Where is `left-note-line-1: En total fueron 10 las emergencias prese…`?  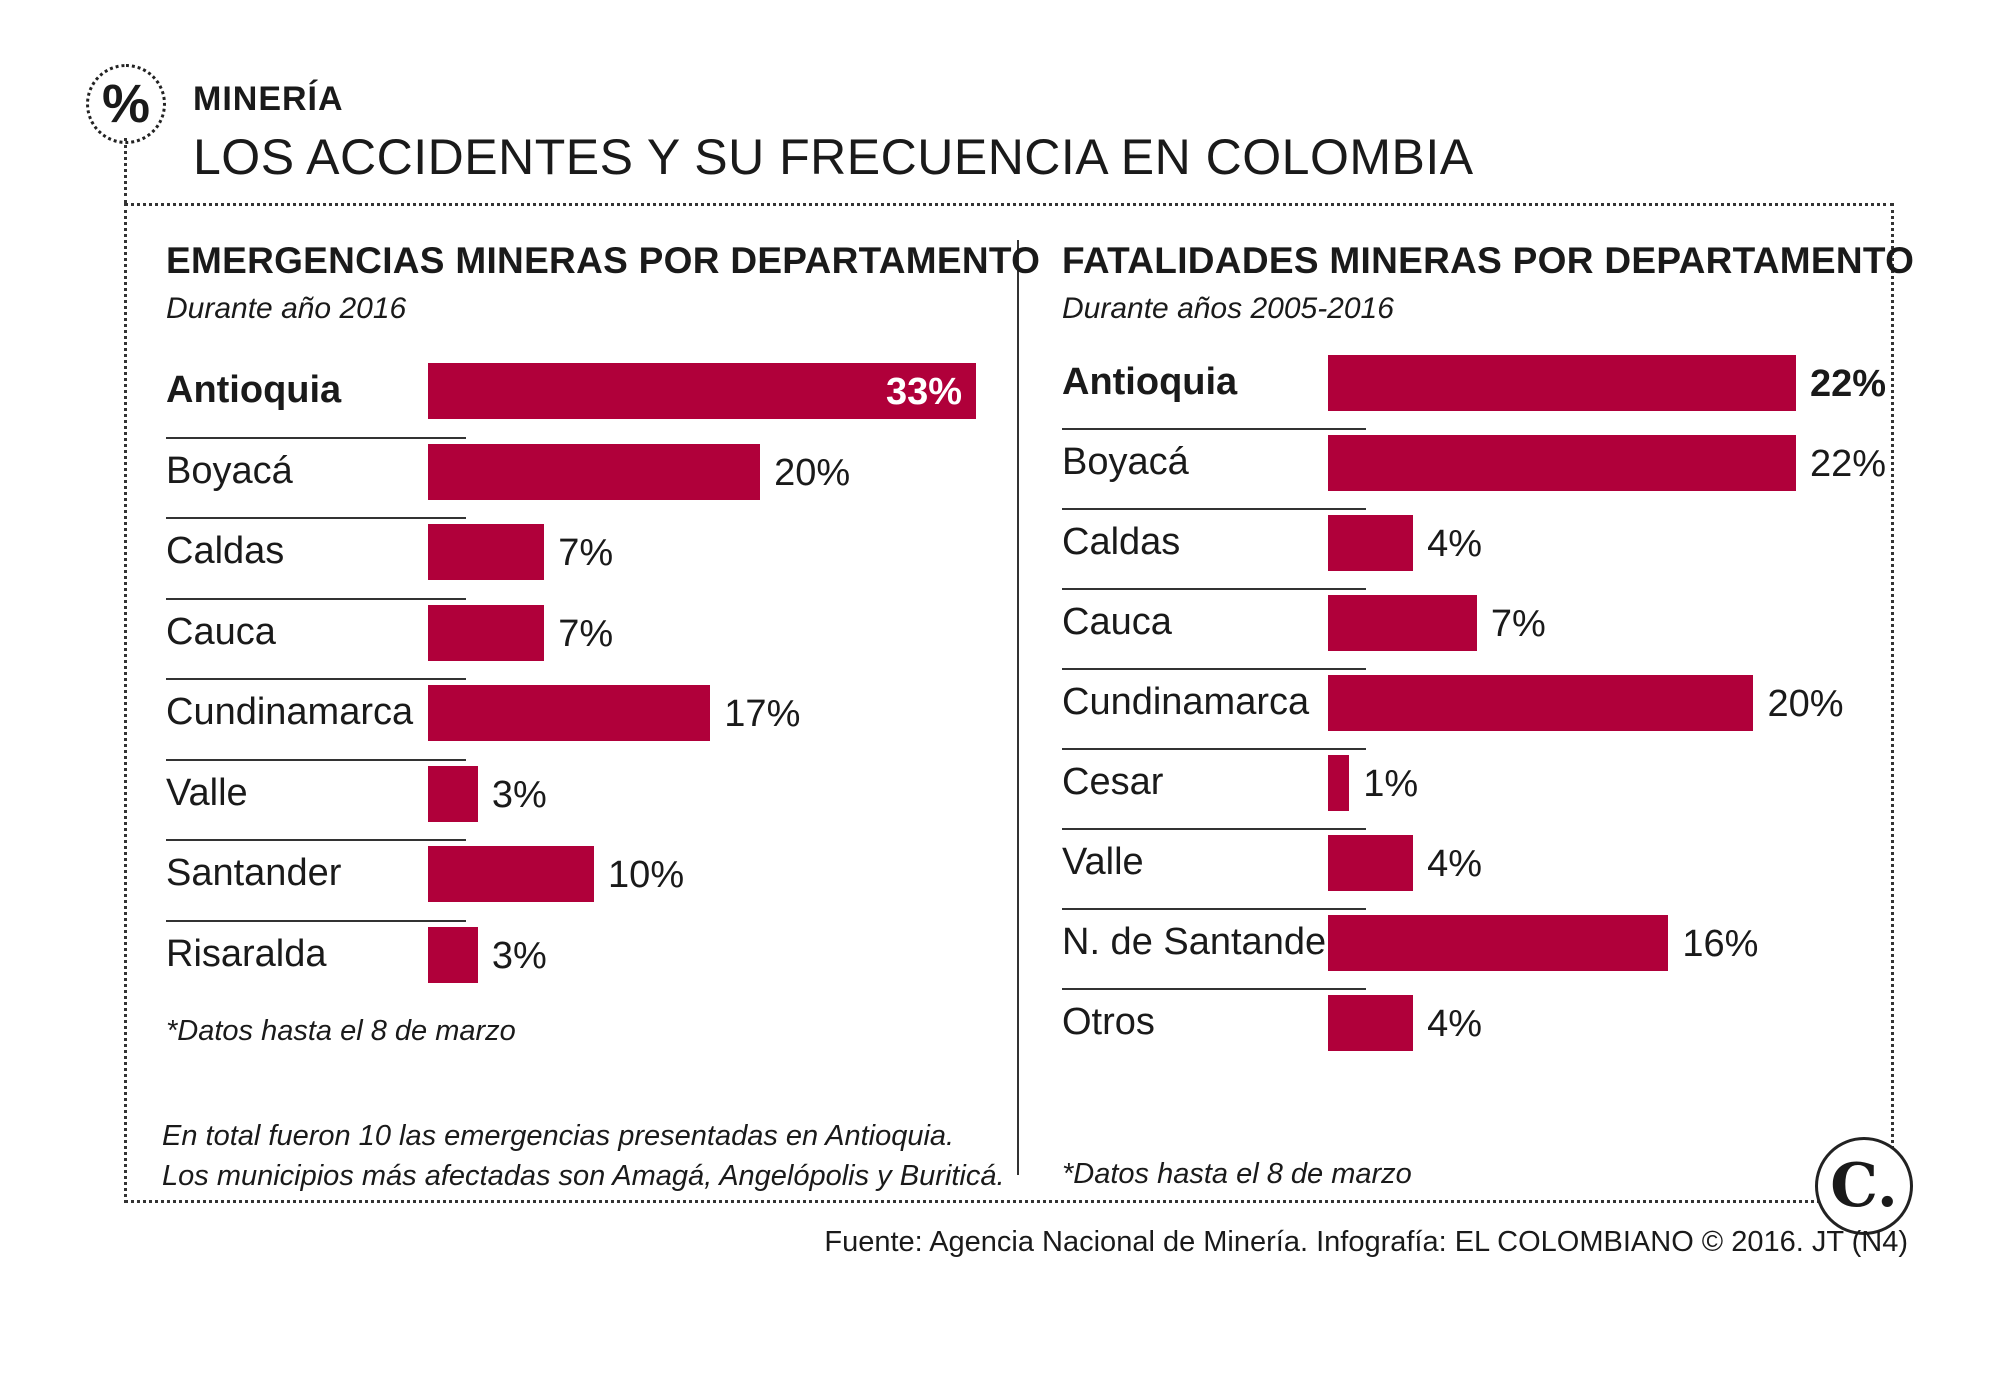
left-note-line-1: En total fueron 10 las emergencias prese… is located at coordinates (558, 1136).